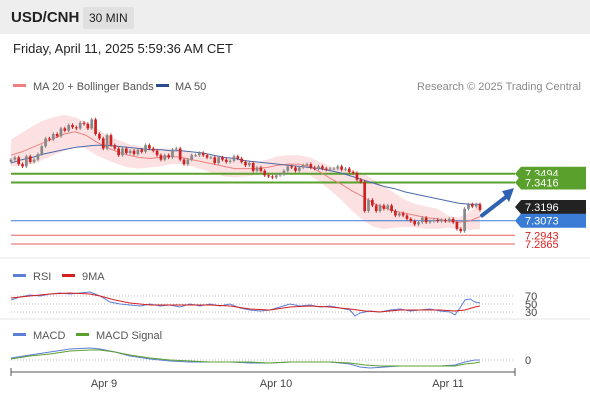 This screenshot has width=590, height=400. Describe the element at coordinates (263, 304) in the screenshot. I see `rsi-level-lines` at that location.